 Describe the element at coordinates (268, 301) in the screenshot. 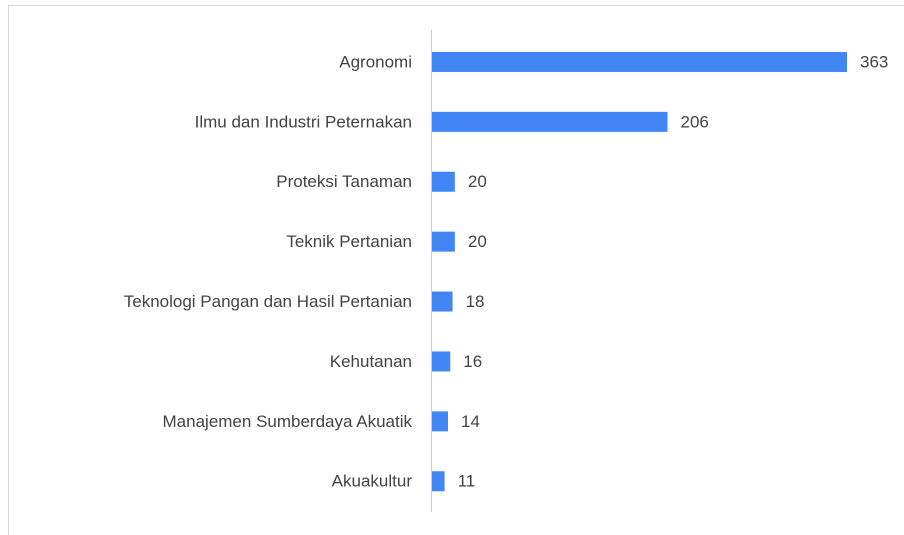

I see `category-label: Teknologi Pangan dan Hasil Pertanian` at that location.